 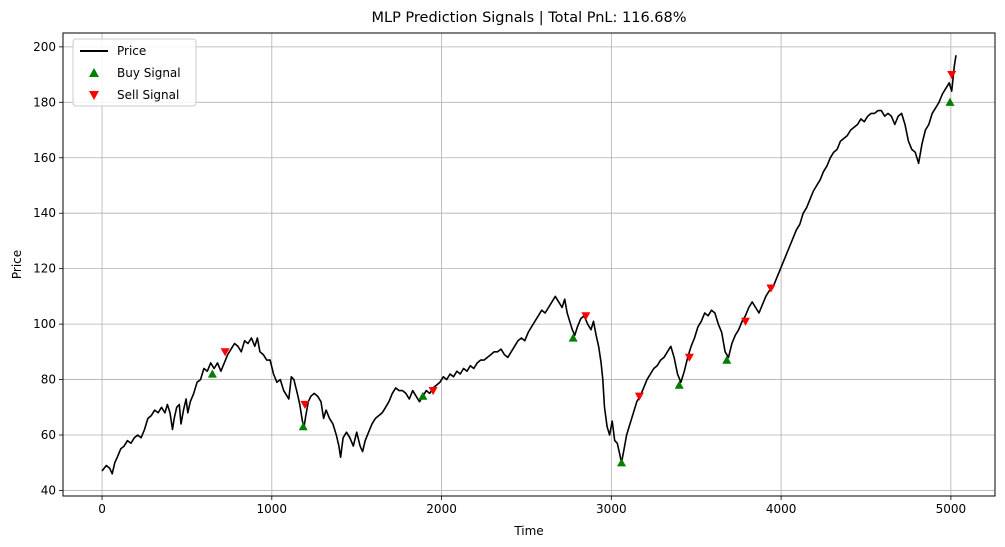 What do you see at coordinates (94, 72) in the screenshot?
I see `legend-buy-swatch` at bounding box center [94, 72].